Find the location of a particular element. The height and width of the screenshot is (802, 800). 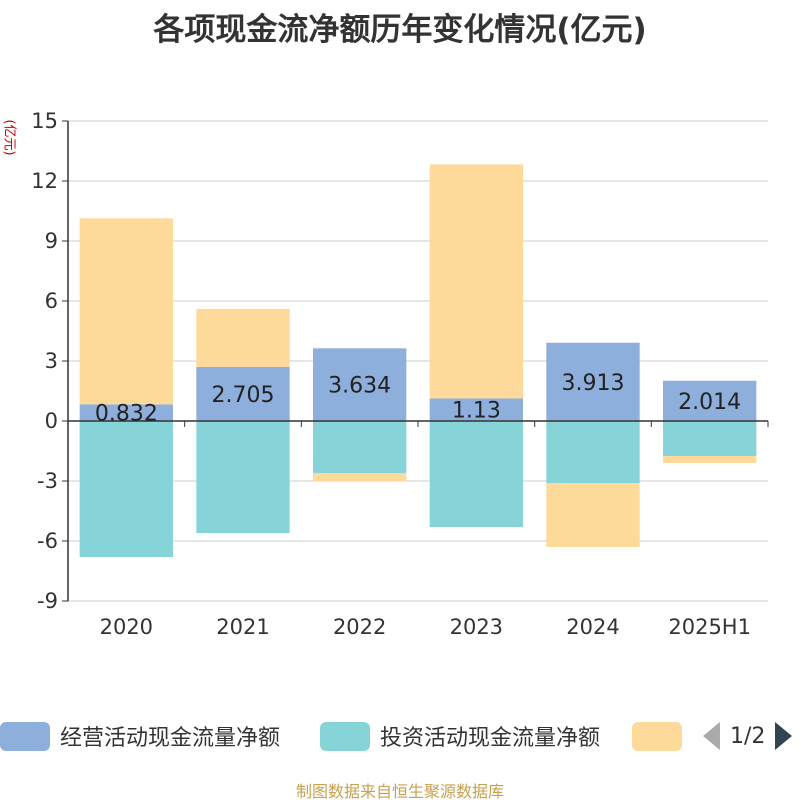

bar-series3-2024 is located at coordinates (593, 515).